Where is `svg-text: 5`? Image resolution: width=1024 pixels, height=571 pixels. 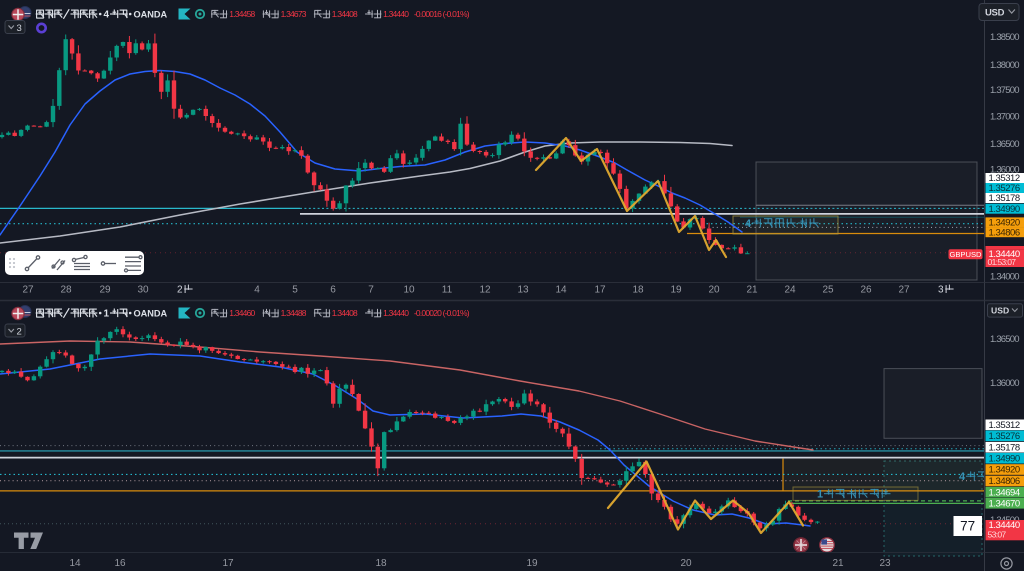
svg-text: 5 is located at coordinates (295, 290).